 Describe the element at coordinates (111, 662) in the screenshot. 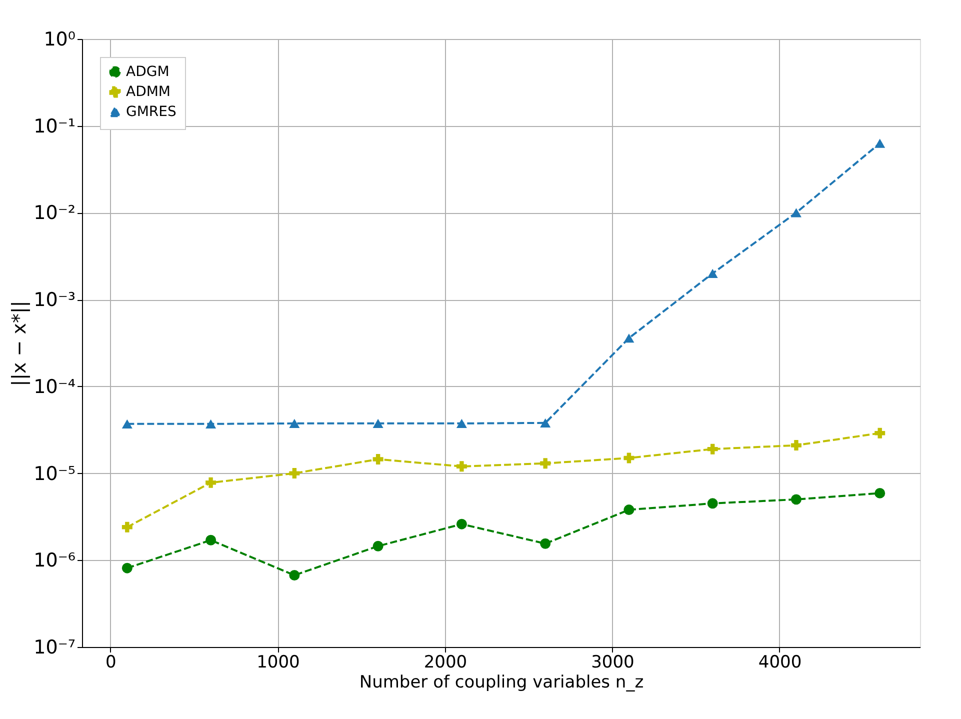

I see `x-tick-label: 0` at that location.